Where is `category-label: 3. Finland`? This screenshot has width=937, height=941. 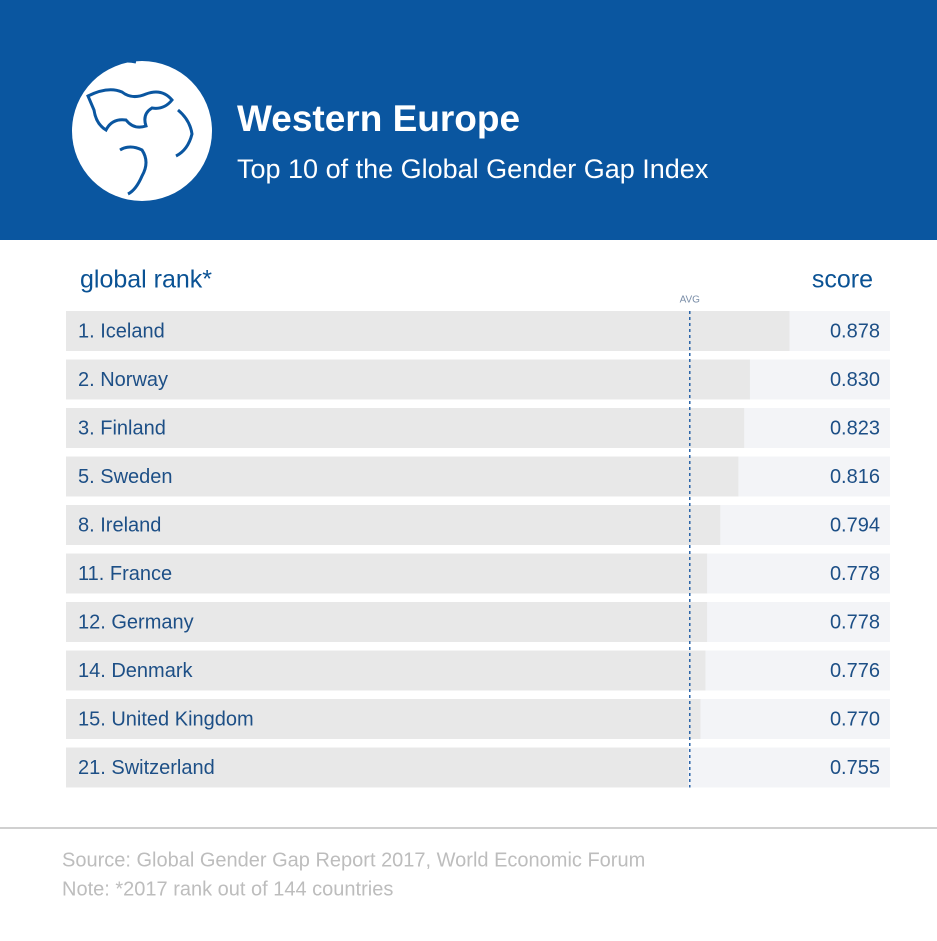
category-label: 3. Finland is located at coordinates (122, 428).